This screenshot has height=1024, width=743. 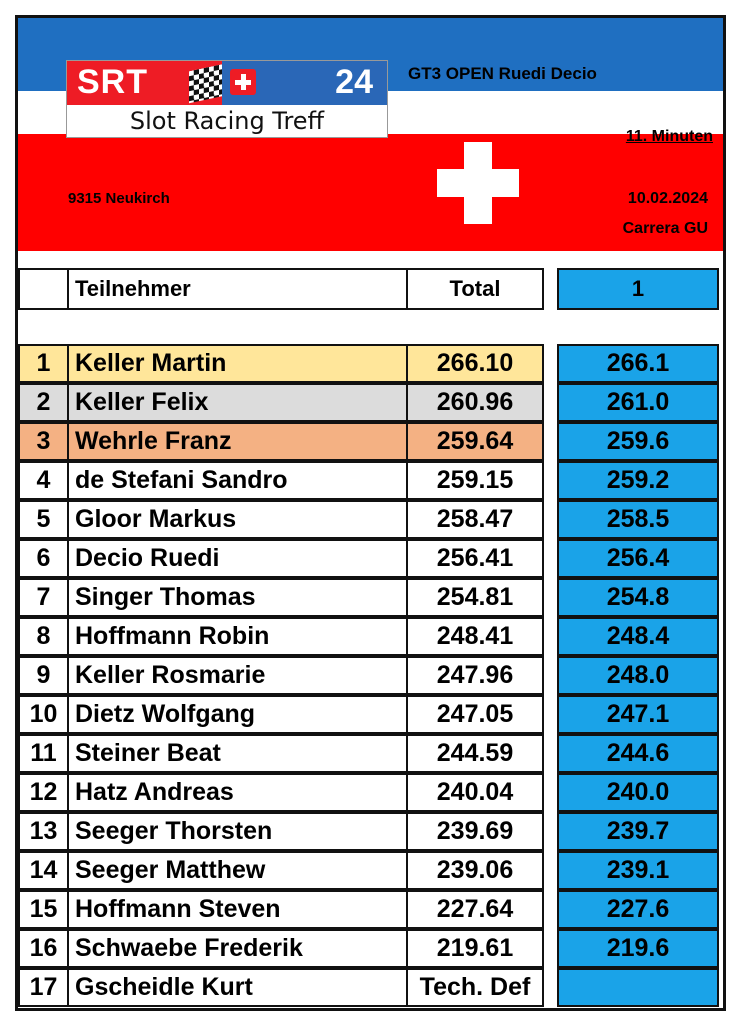 What do you see at coordinates (638, 558) in the screenshot?
I see `round-1-score: 256.4` at bounding box center [638, 558].